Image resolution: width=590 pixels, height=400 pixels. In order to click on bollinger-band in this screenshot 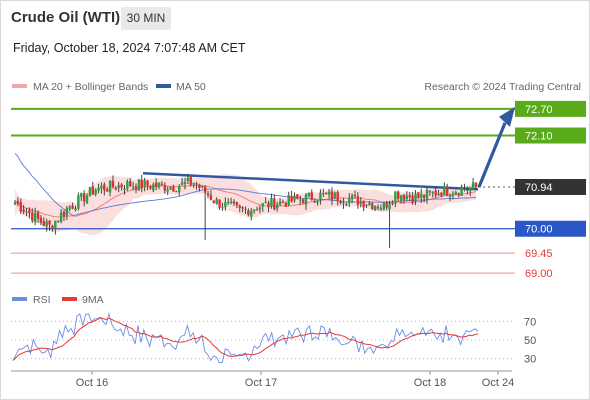, I will do `click(245, 205)`.